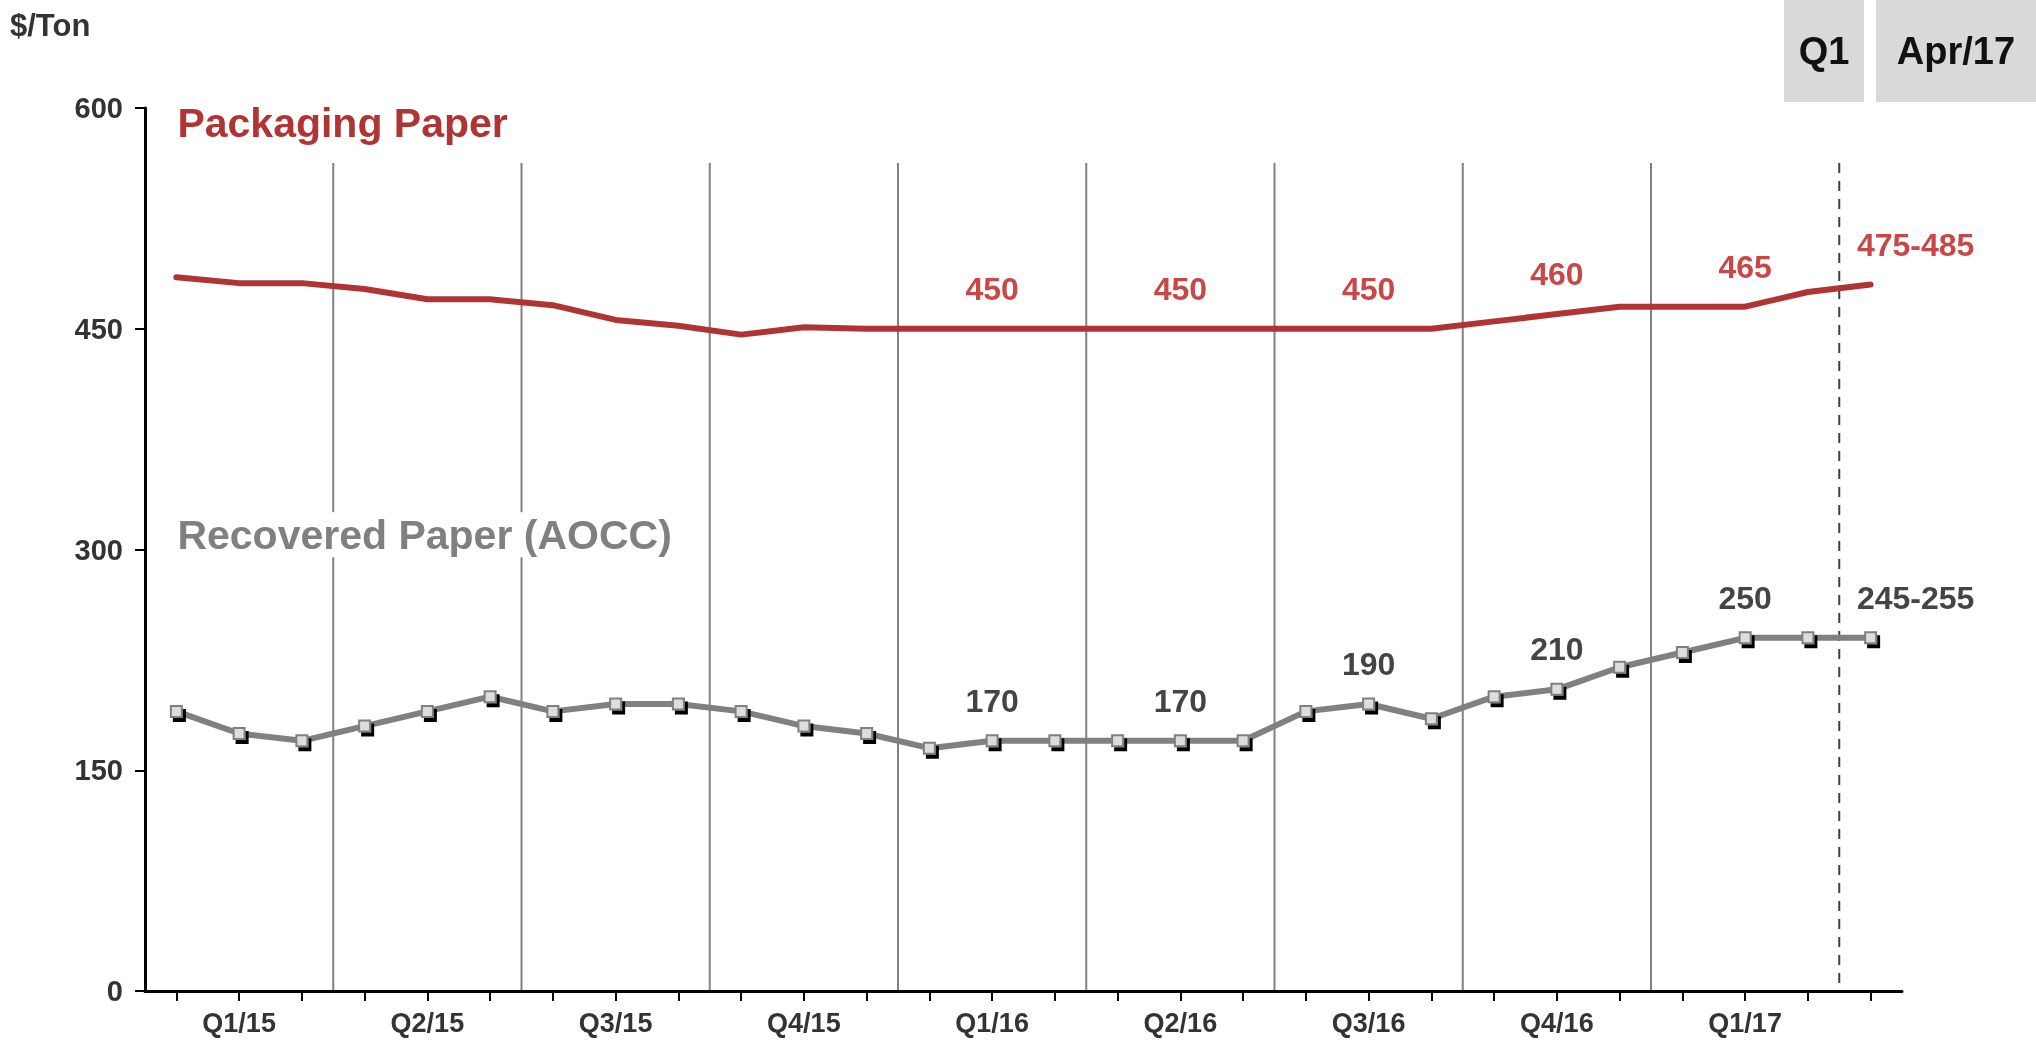 The height and width of the screenshot is (1060, 2036). What do you see at coordinates (98, 328) in the screenshot?
I see `y-tick-label: 450` at bounding box center [98, 328].